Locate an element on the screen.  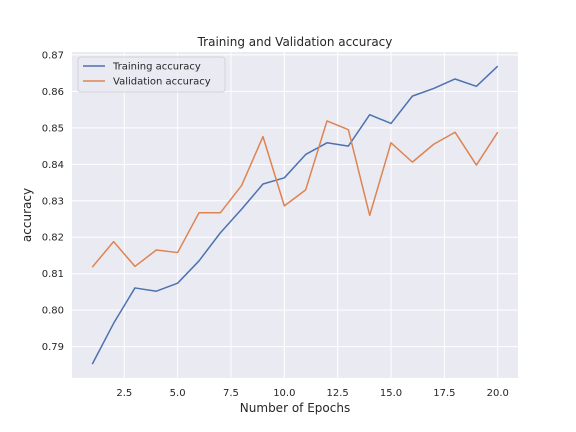
legend-label: Validation accuracy is located at coordinates (162, 82).